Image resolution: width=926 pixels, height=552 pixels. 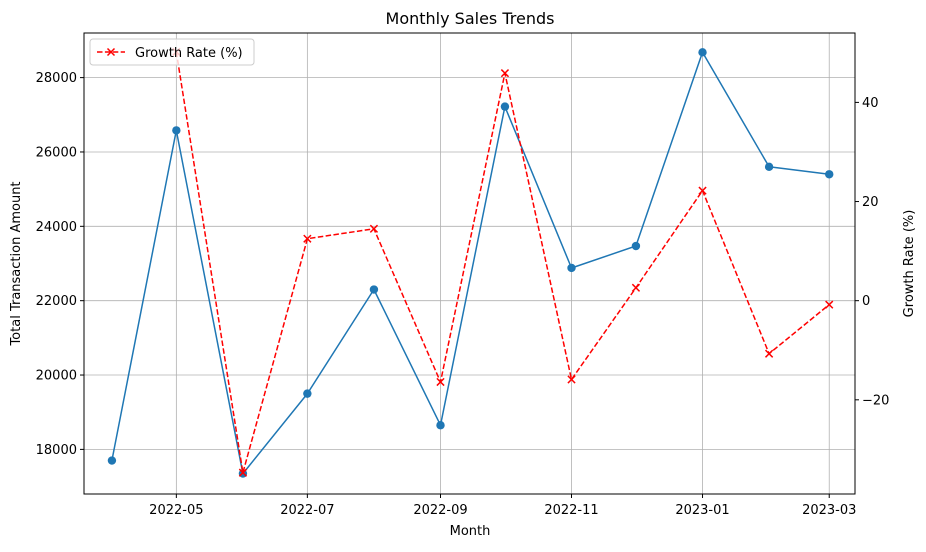 What do you see at coordinates (440, 510) in the screenshot?
I see `x-tick-label: 2022-09` at bounding box center [440, 510].